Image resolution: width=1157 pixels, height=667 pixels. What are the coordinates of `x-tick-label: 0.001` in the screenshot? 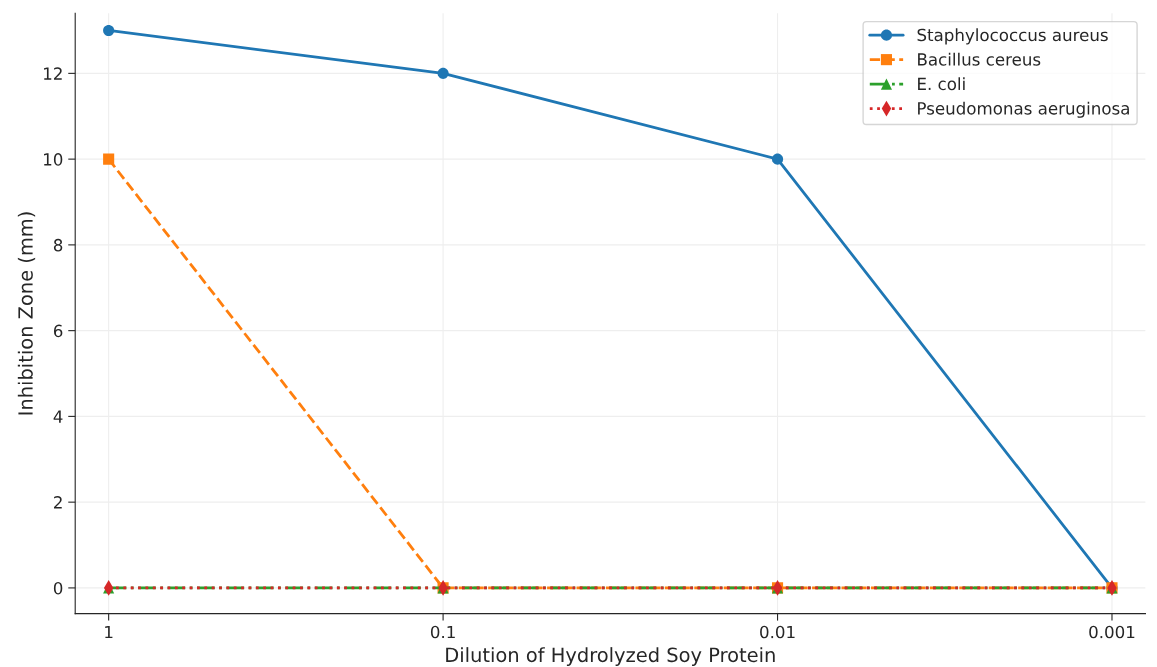 It's located at (1112, 632).